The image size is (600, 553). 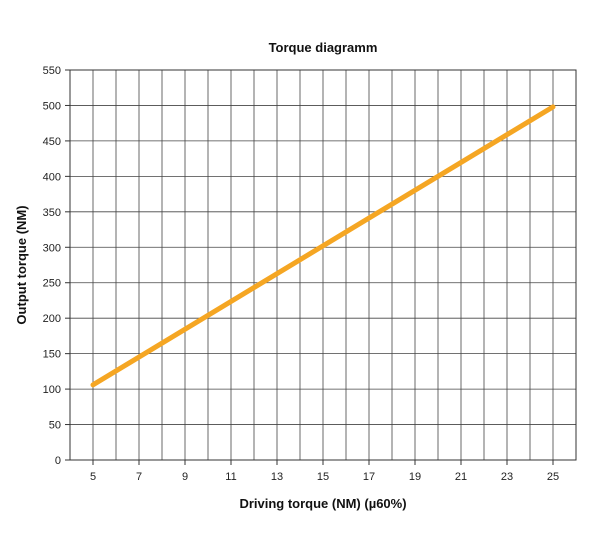 I want to click on y-tick-label: 250, so click(x=52, y=284).